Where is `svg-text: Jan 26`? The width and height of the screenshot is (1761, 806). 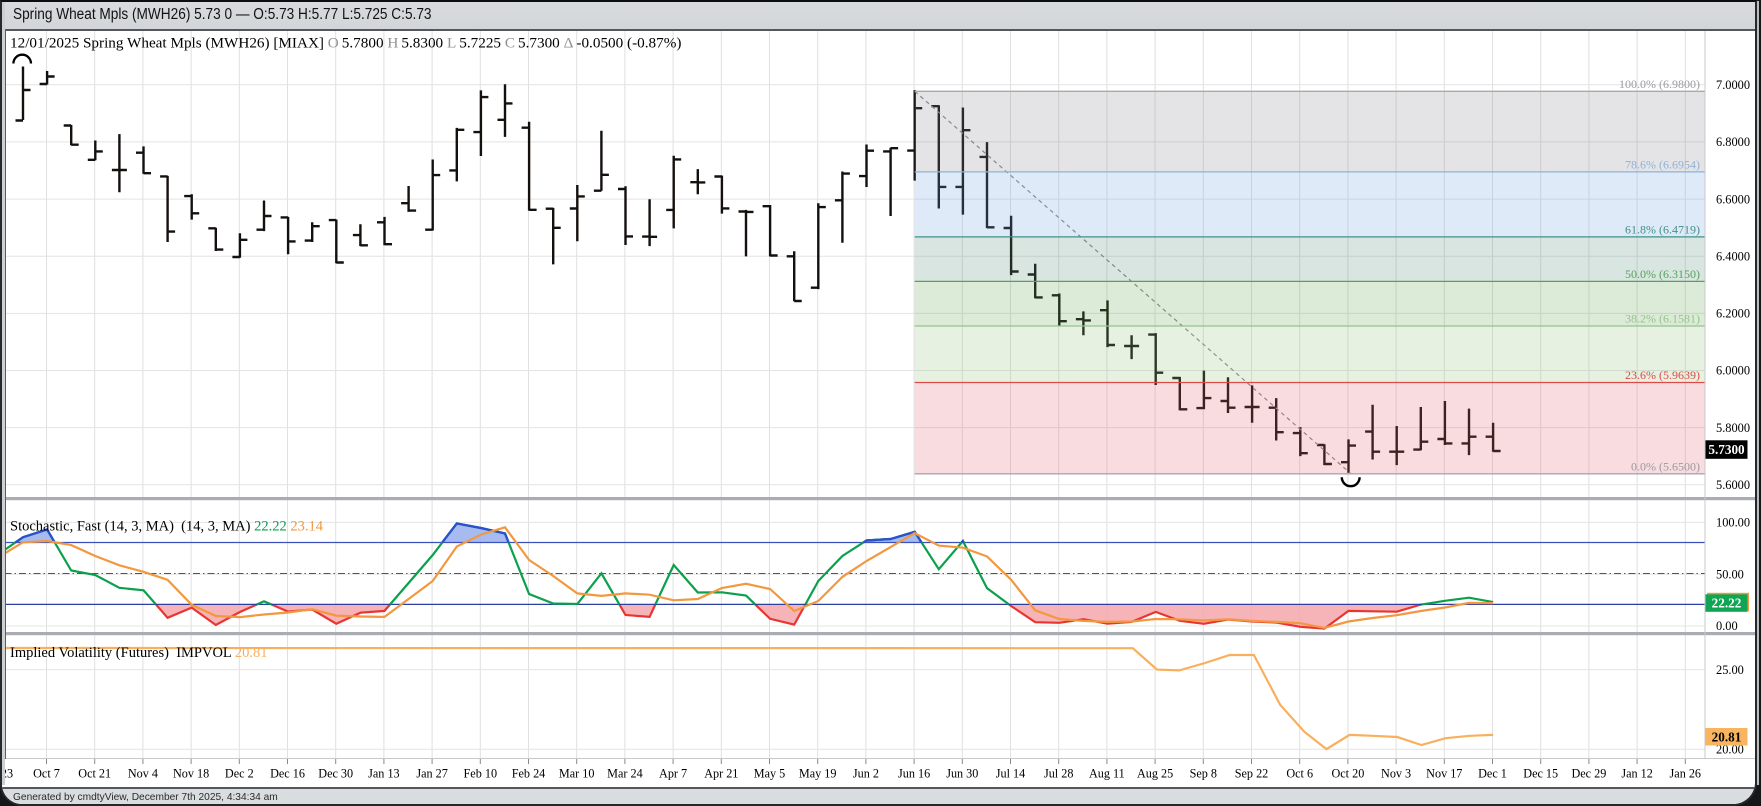
svg-text: Jan 26 is located at coordinates (1685, 774).